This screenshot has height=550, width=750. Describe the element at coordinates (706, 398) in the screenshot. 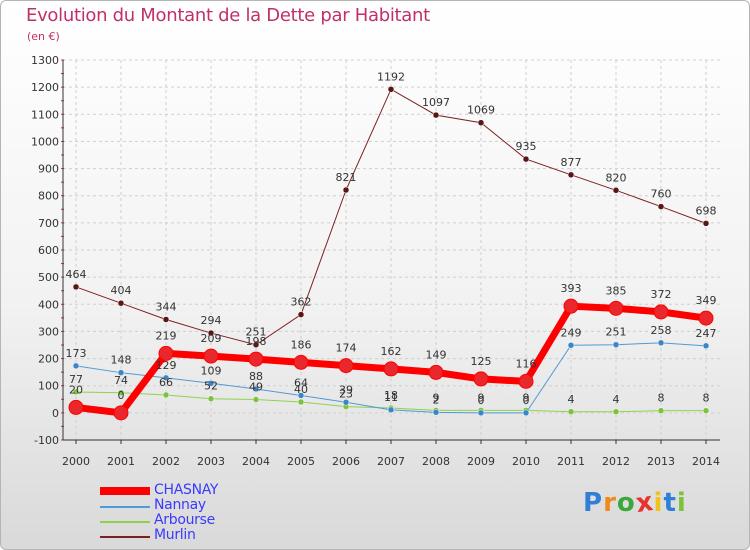

I see `data-label-arbourse: 8` at that location.